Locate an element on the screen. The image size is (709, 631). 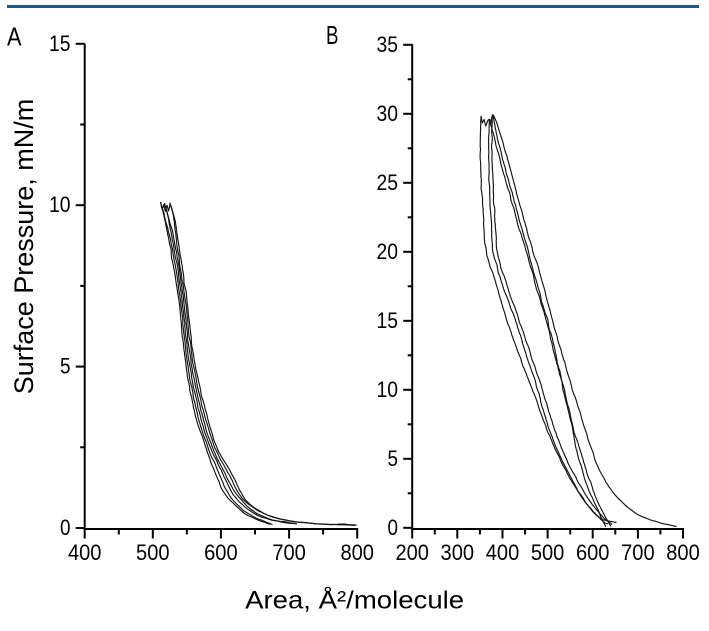
svg-text: 300 is located at coordinates (458, 552).